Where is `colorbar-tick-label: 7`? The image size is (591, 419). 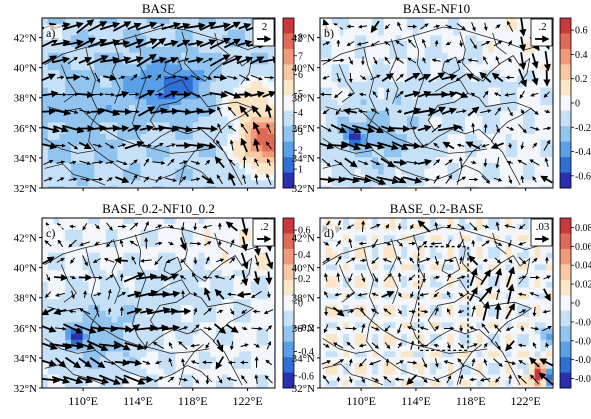
colorbar-tick-label: 7 is located at coordinates (300, 56).